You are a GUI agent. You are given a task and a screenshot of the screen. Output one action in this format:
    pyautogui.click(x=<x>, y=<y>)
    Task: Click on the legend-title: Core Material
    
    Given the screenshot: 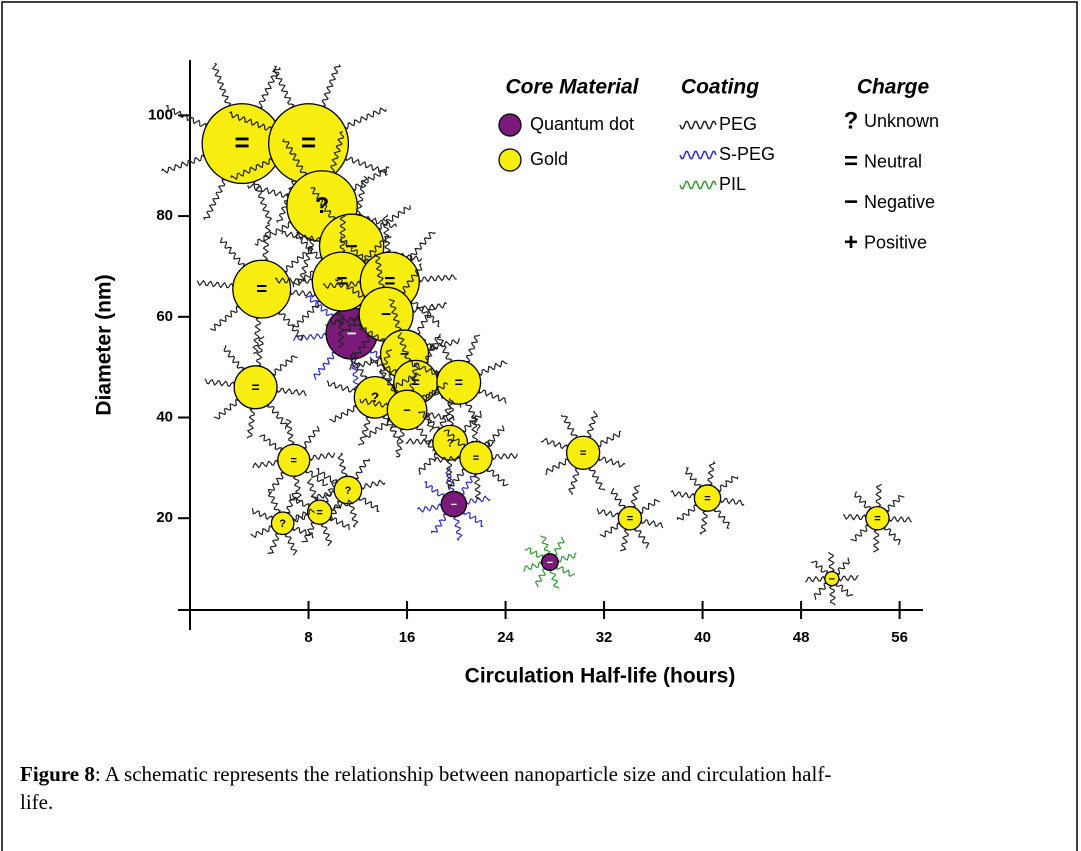 What is the action you would take?
    pyautogui.click(x=572, y=87)
    